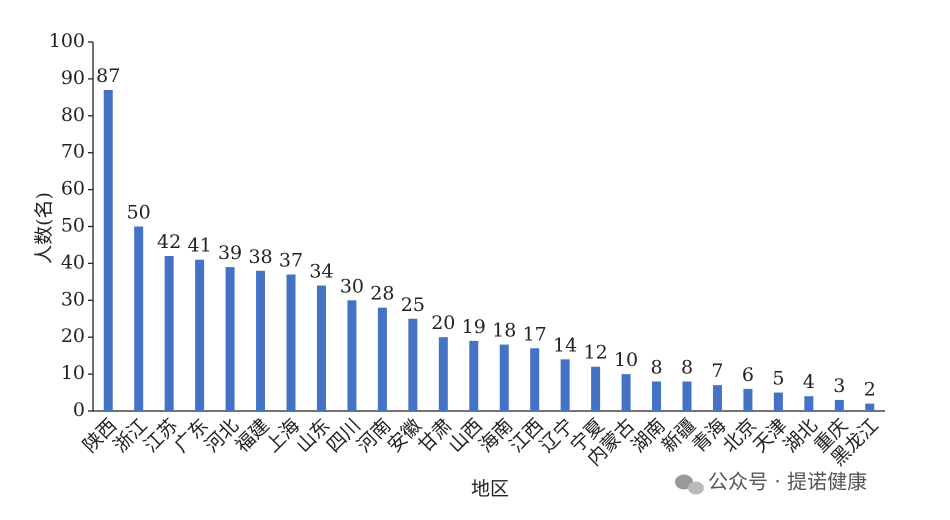  Describe the element at coordinates (382, 294) in the screenshot. I see `value-label: 28` at that location.